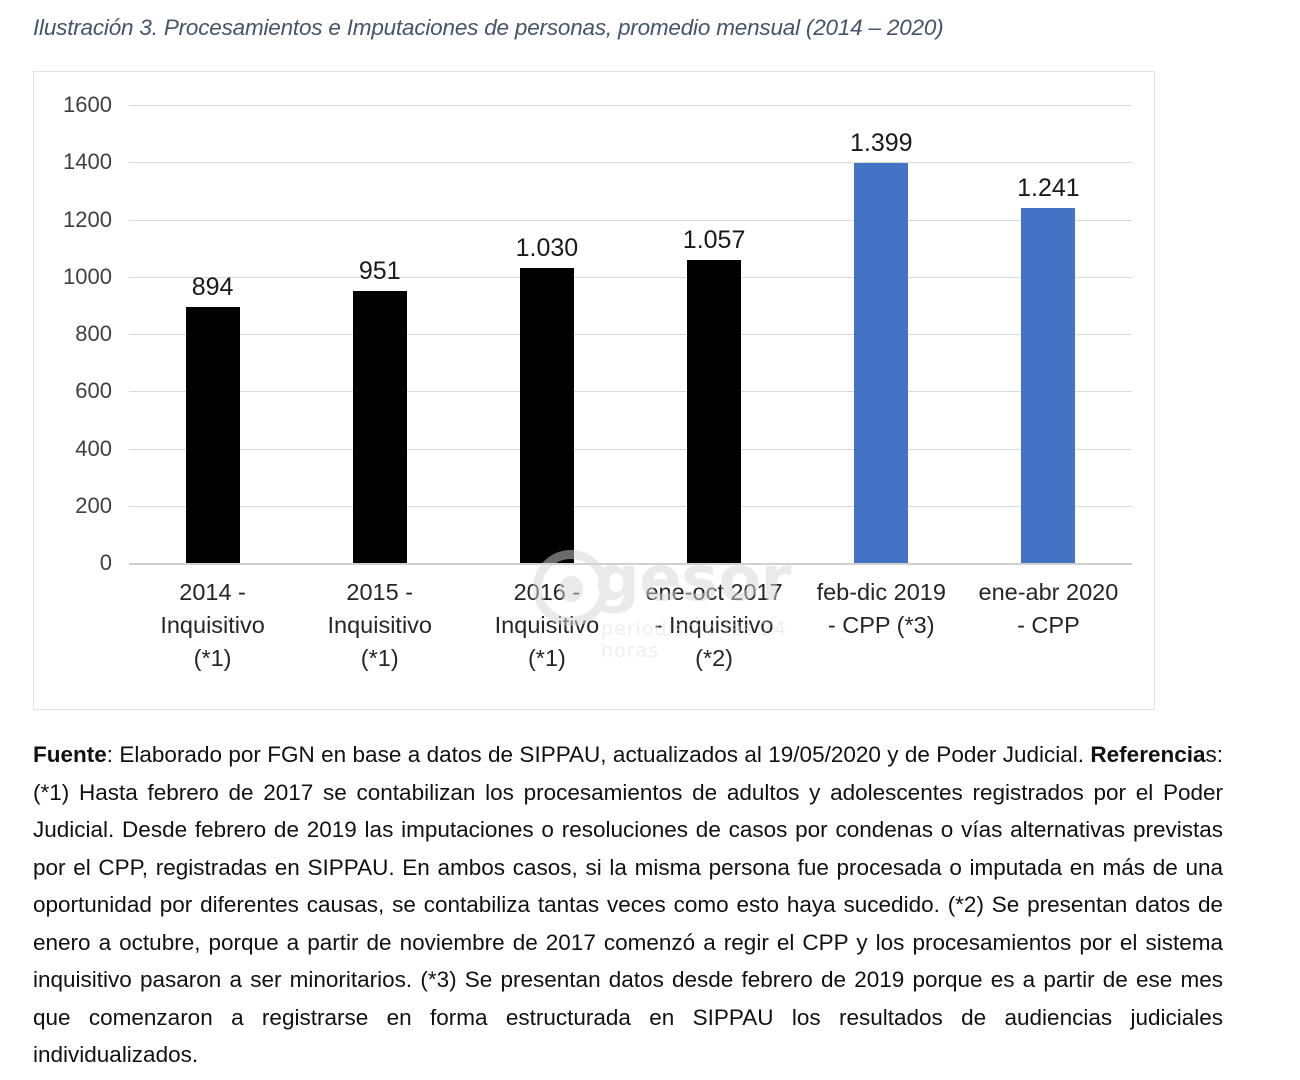 The height and width of the screenshot is (1080, 1300). Describe the element at coordinates (1048, 592) in the screenshot. I see `x-axis-category-line: ene-abr 2020` at that location.